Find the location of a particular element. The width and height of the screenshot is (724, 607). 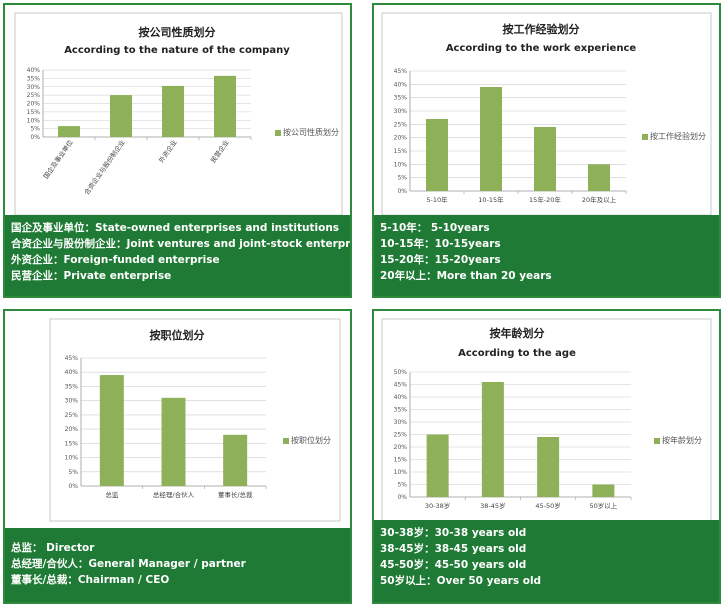

caption-line: 5-10年： 5-10years is located at coordinates (435, 228).